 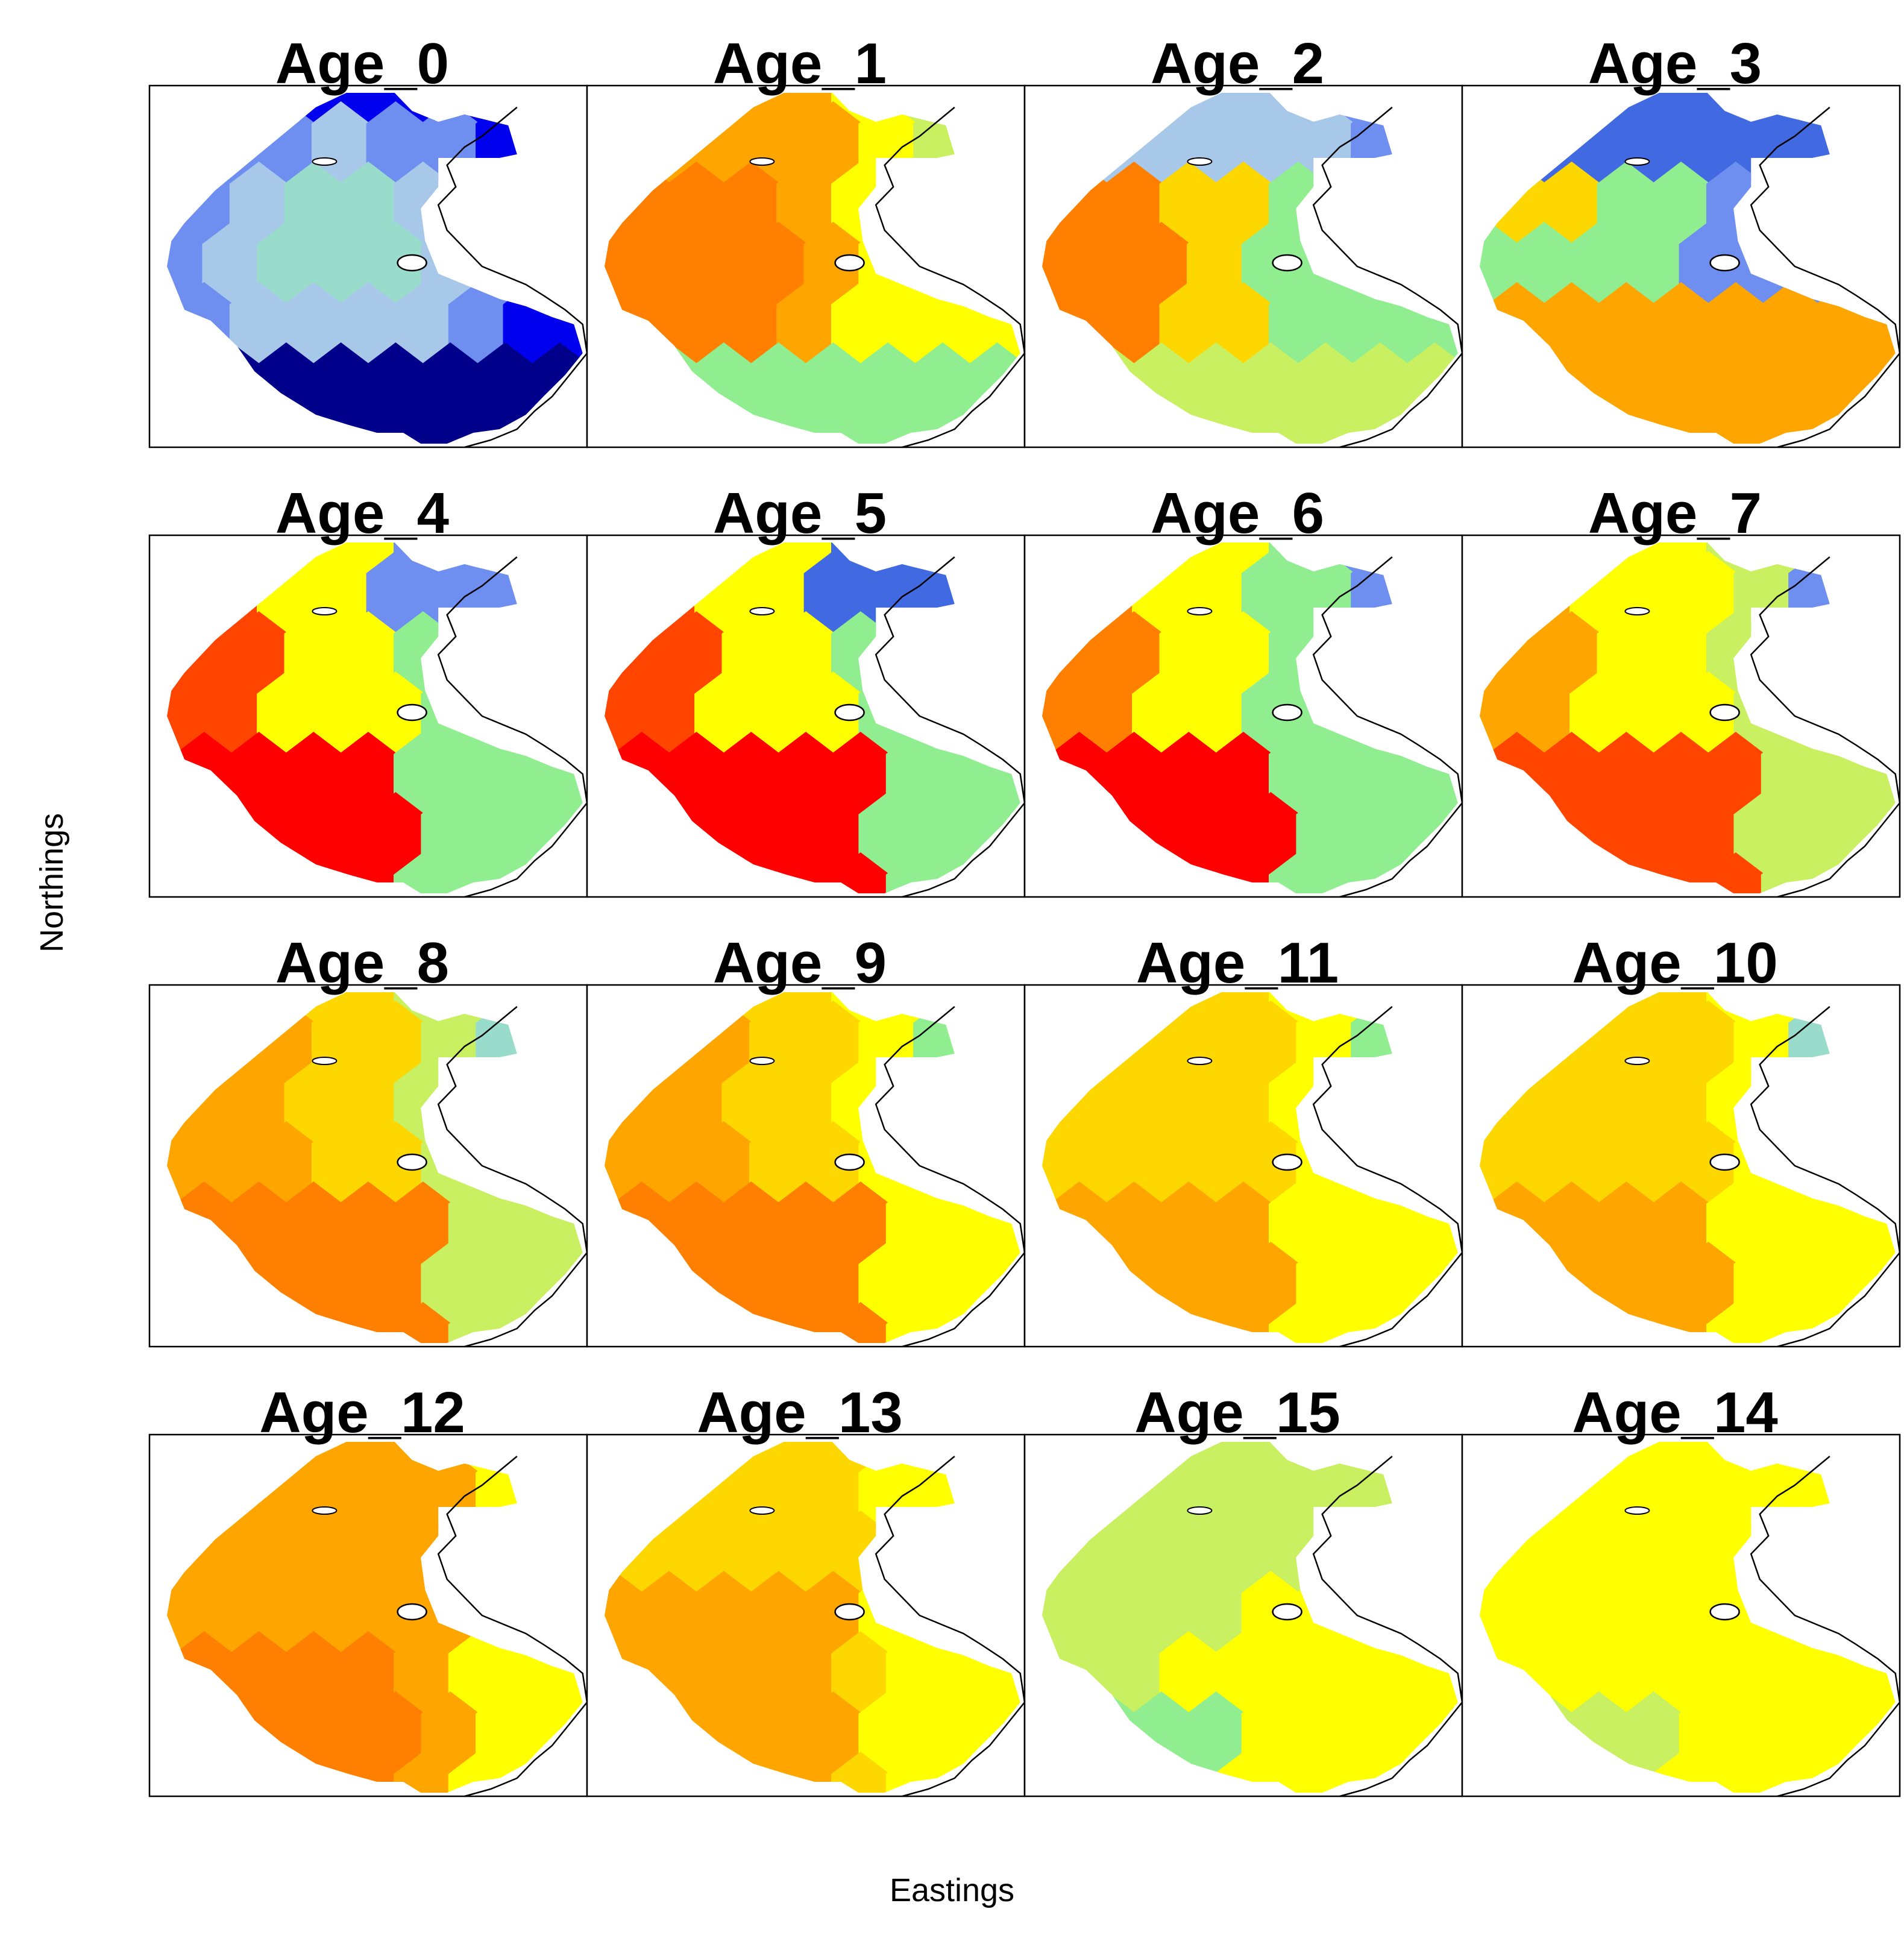 I want to click on panel-title: Age_5, so click(x=800, y=513).